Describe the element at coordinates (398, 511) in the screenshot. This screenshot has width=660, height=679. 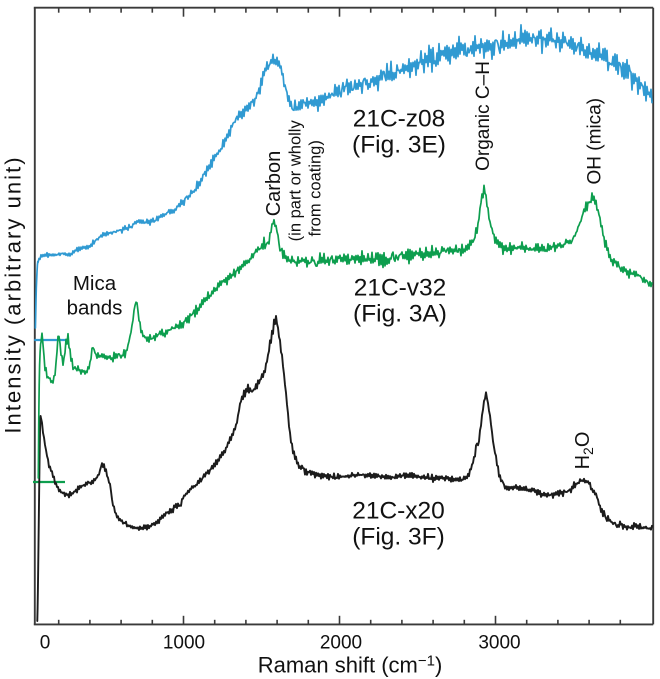
I see `svg-text: 21C-x20` at that location.